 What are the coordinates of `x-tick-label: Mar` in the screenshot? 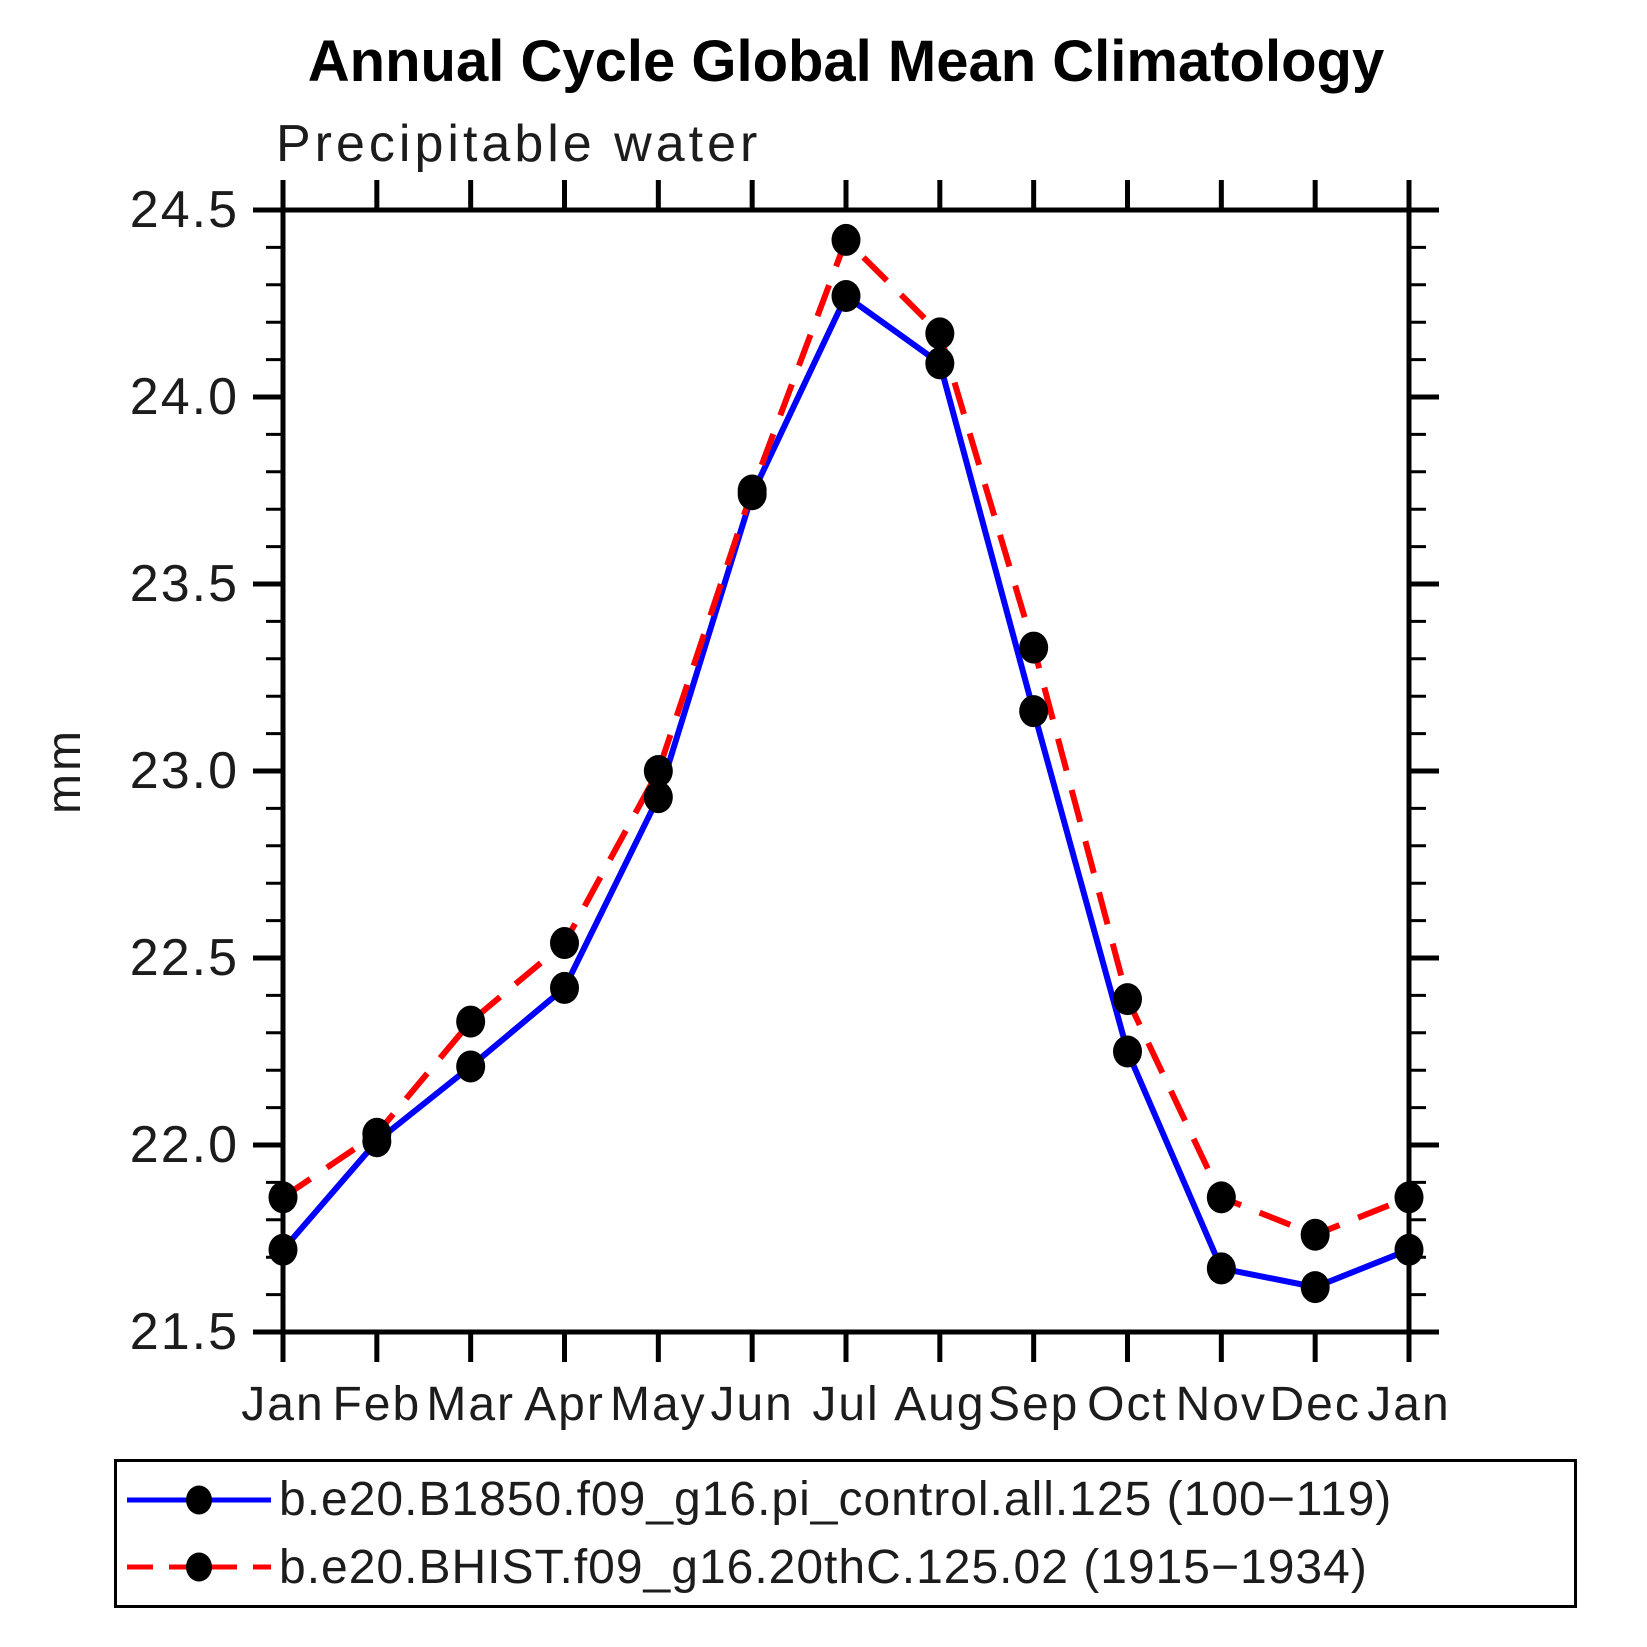 It's located at (470, 1404).